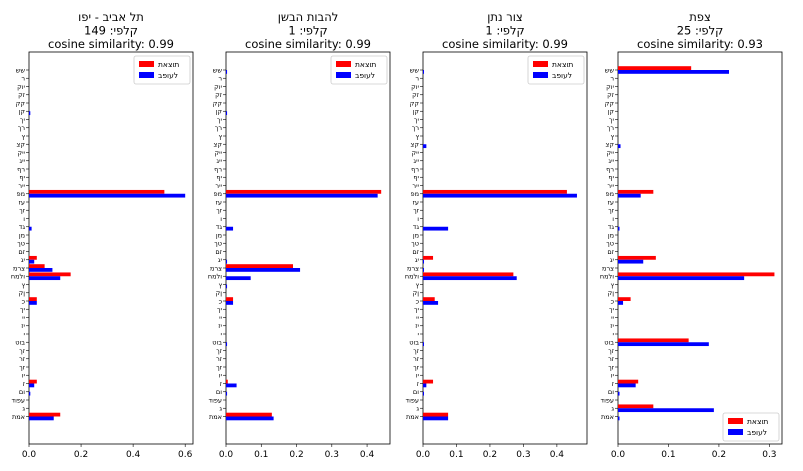 This screenshot has height=471, width=803. What do you see at coordinates (415, 169) in the screenshot?
I see `y-tick-label: רף` at bounding box center [415, 169].